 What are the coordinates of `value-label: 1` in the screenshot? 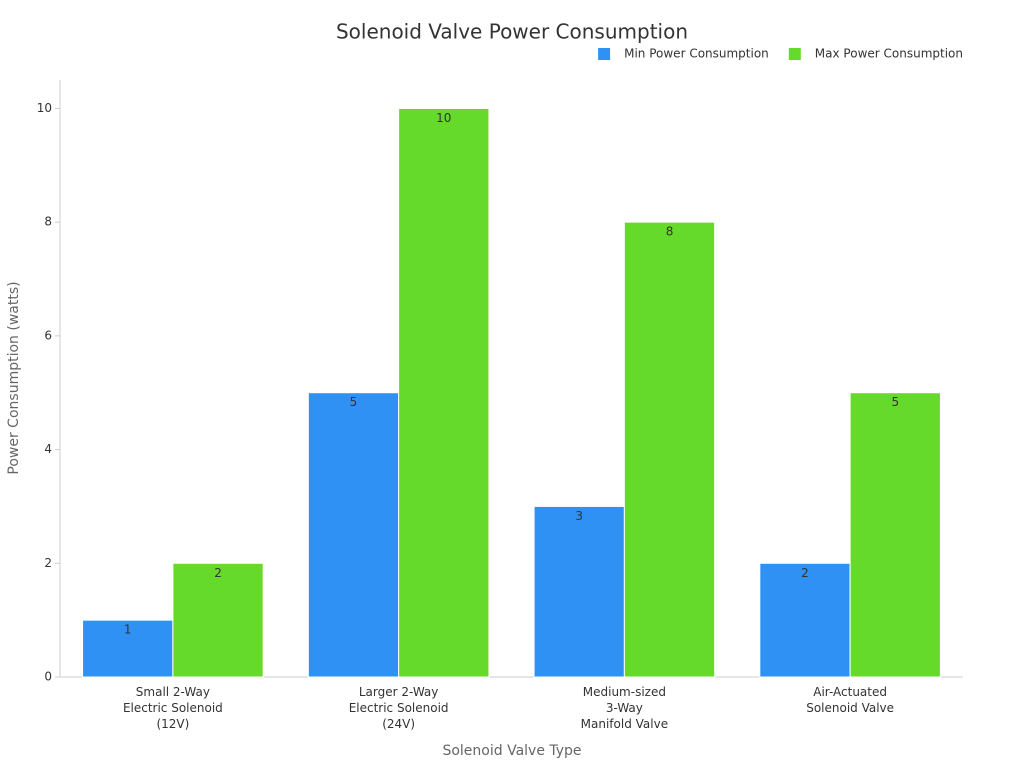 It's located at (128, 630).